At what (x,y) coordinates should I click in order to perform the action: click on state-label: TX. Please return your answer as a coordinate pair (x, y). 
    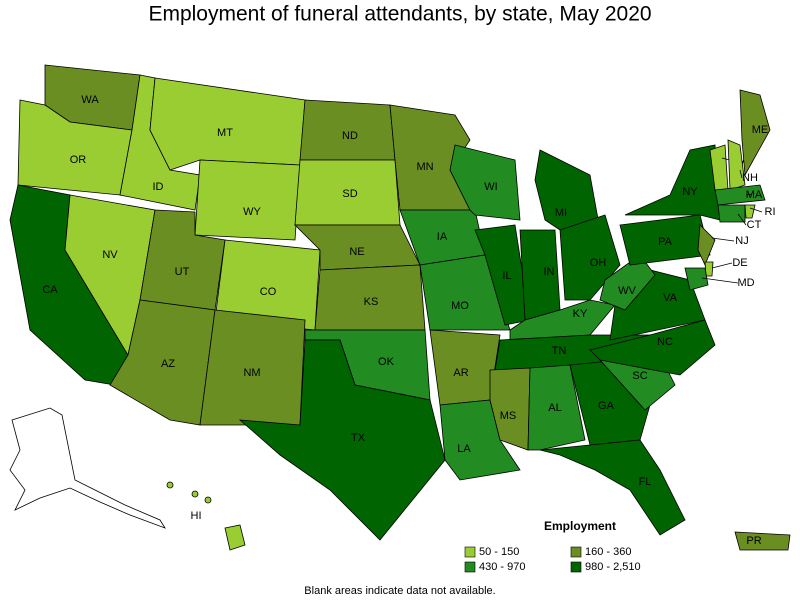
    Looking at the image, I should click on (358, 438).